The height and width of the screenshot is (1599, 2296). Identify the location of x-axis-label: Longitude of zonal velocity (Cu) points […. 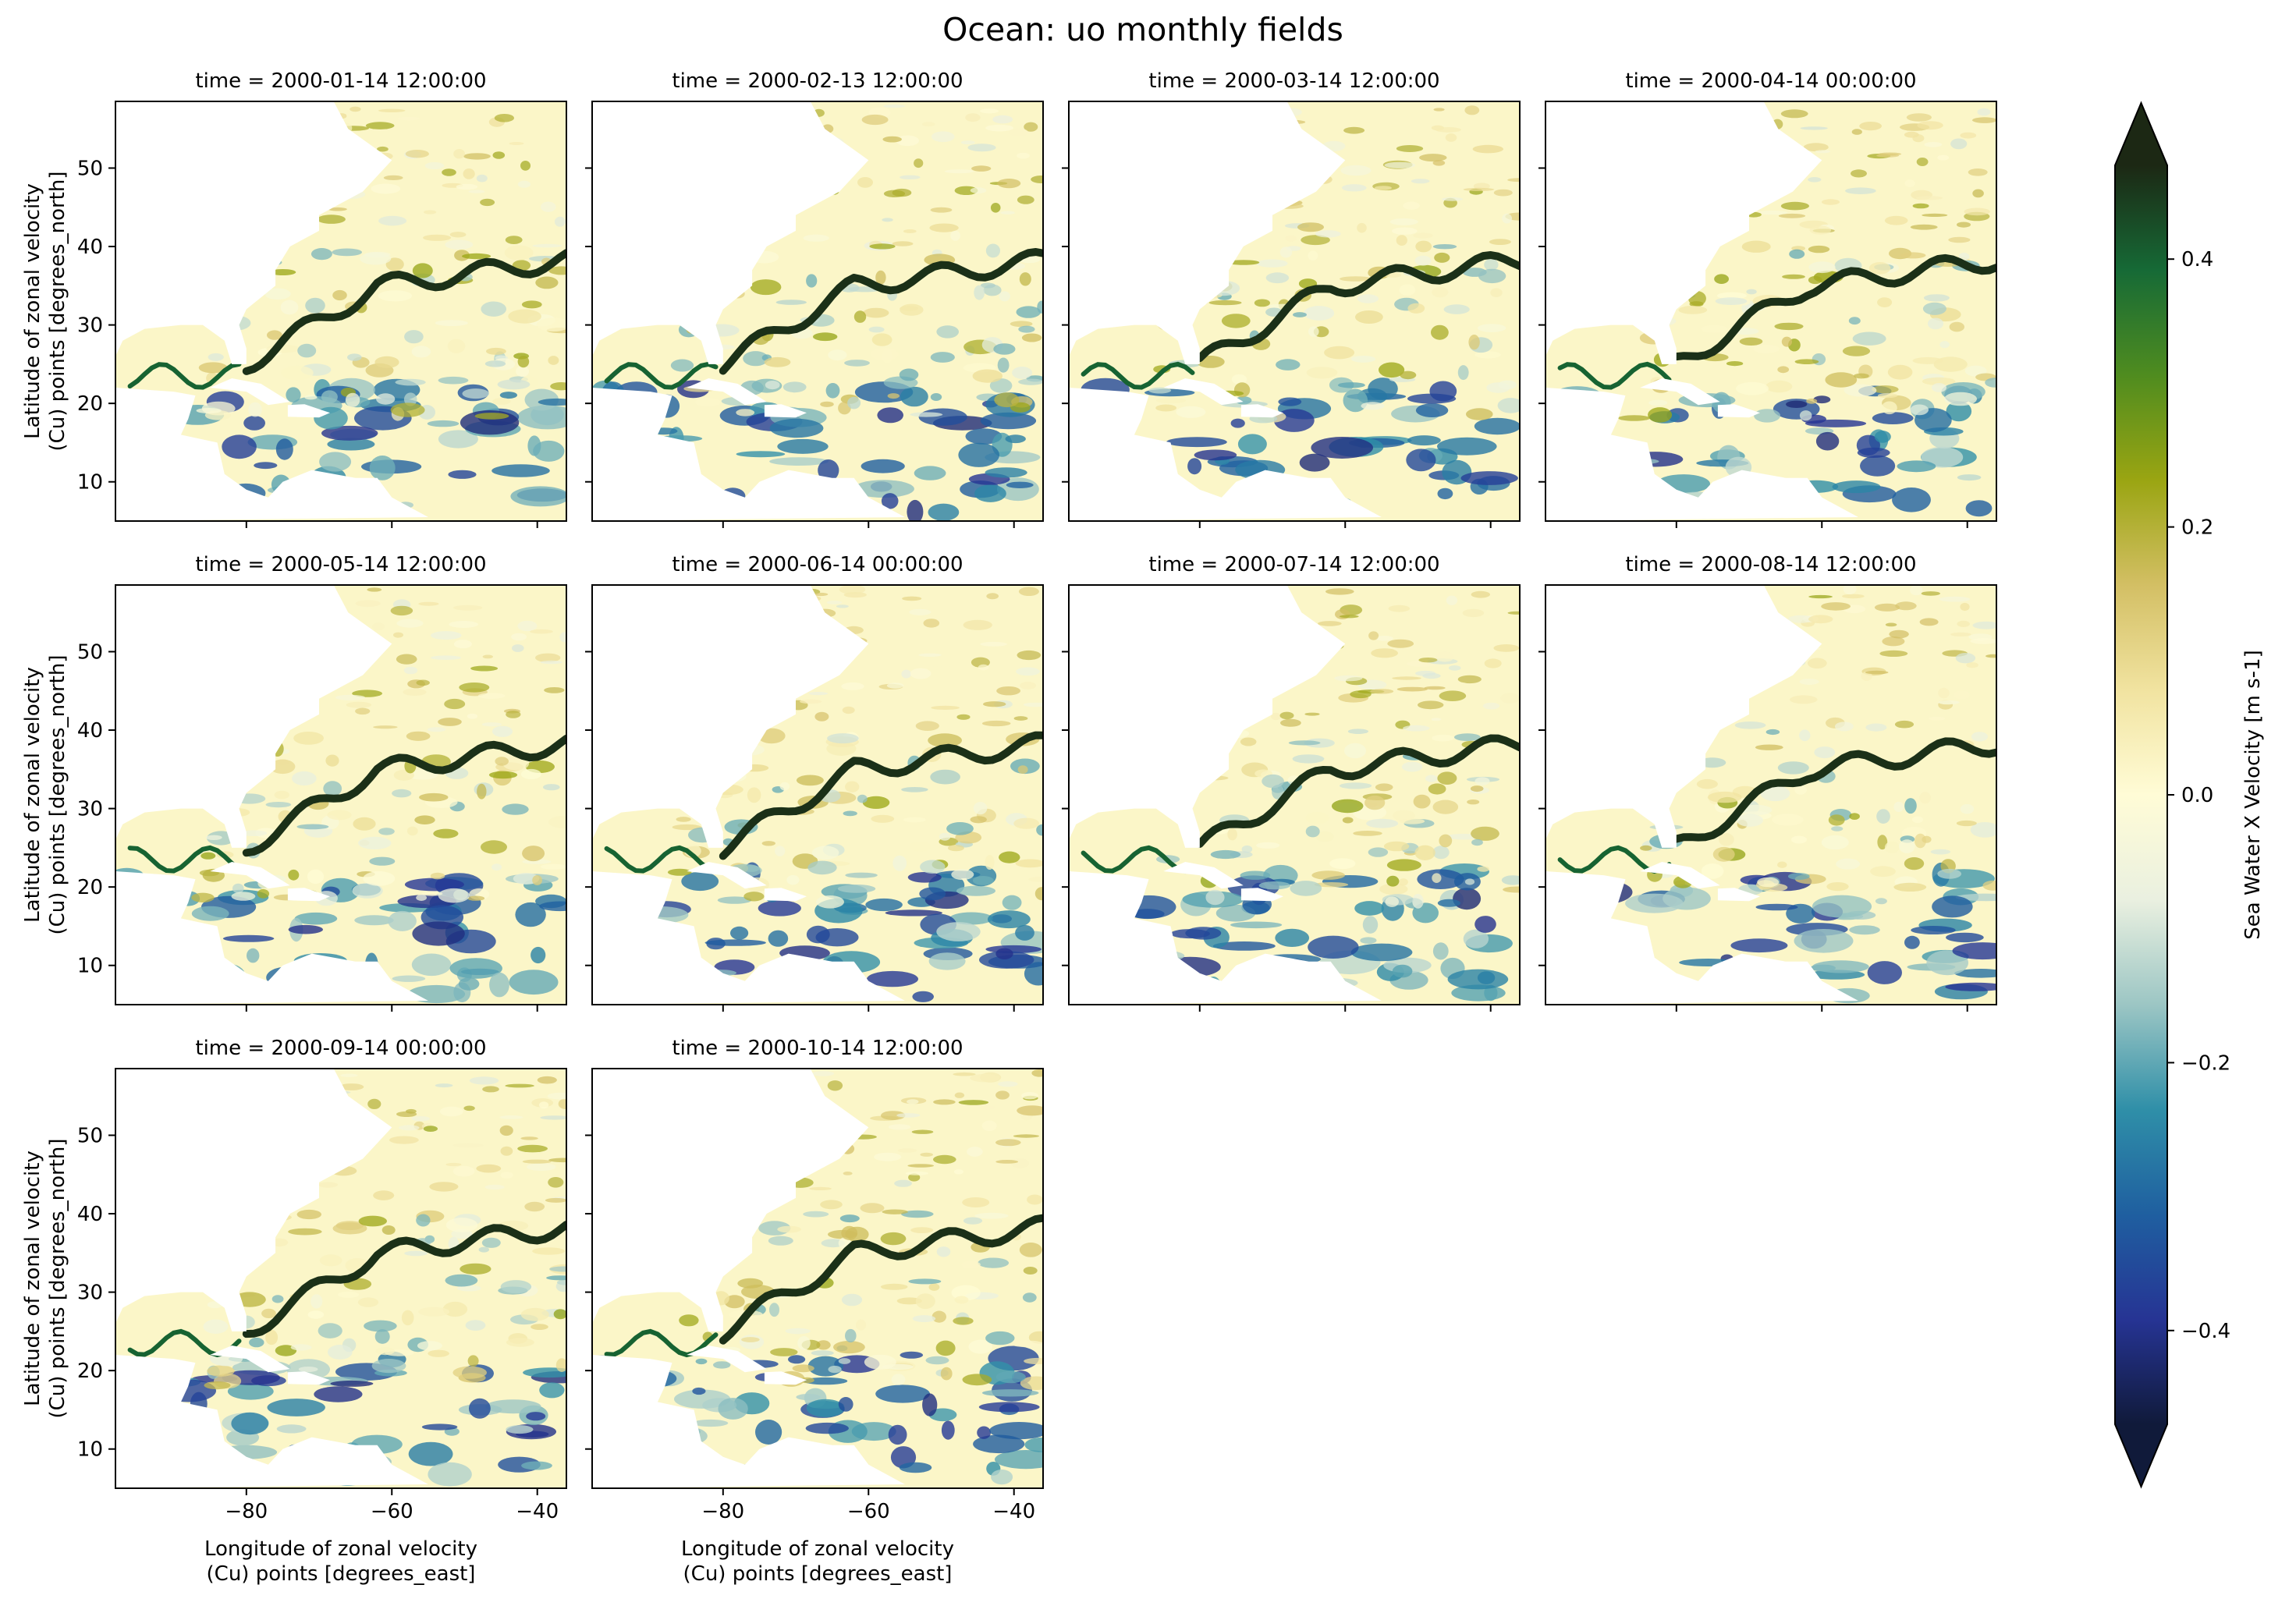
(341, 1562).